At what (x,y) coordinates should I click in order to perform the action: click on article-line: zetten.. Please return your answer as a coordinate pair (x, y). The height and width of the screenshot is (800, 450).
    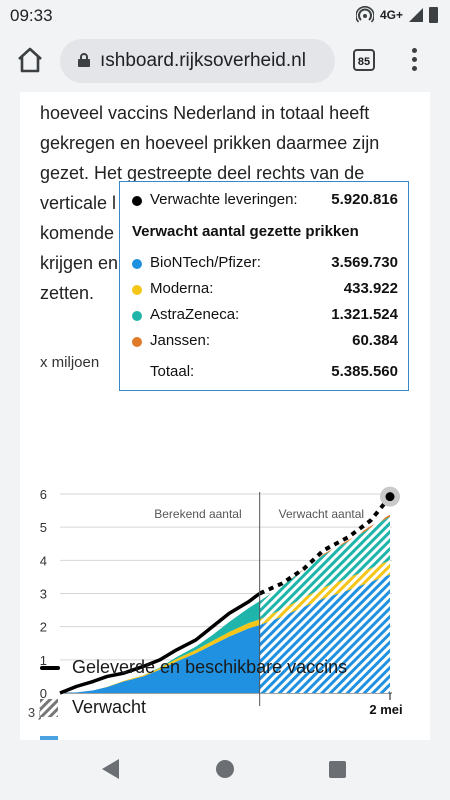
    Looking at the image, I should click on (67, 293).